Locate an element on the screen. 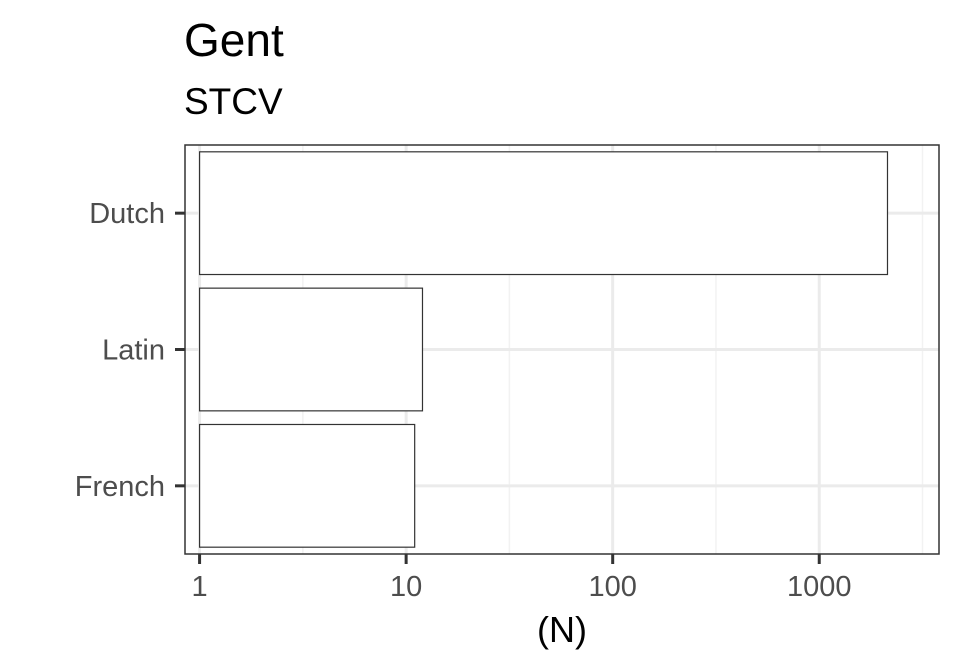  x-axis-title: (N) is located at coordinates (562, 629).